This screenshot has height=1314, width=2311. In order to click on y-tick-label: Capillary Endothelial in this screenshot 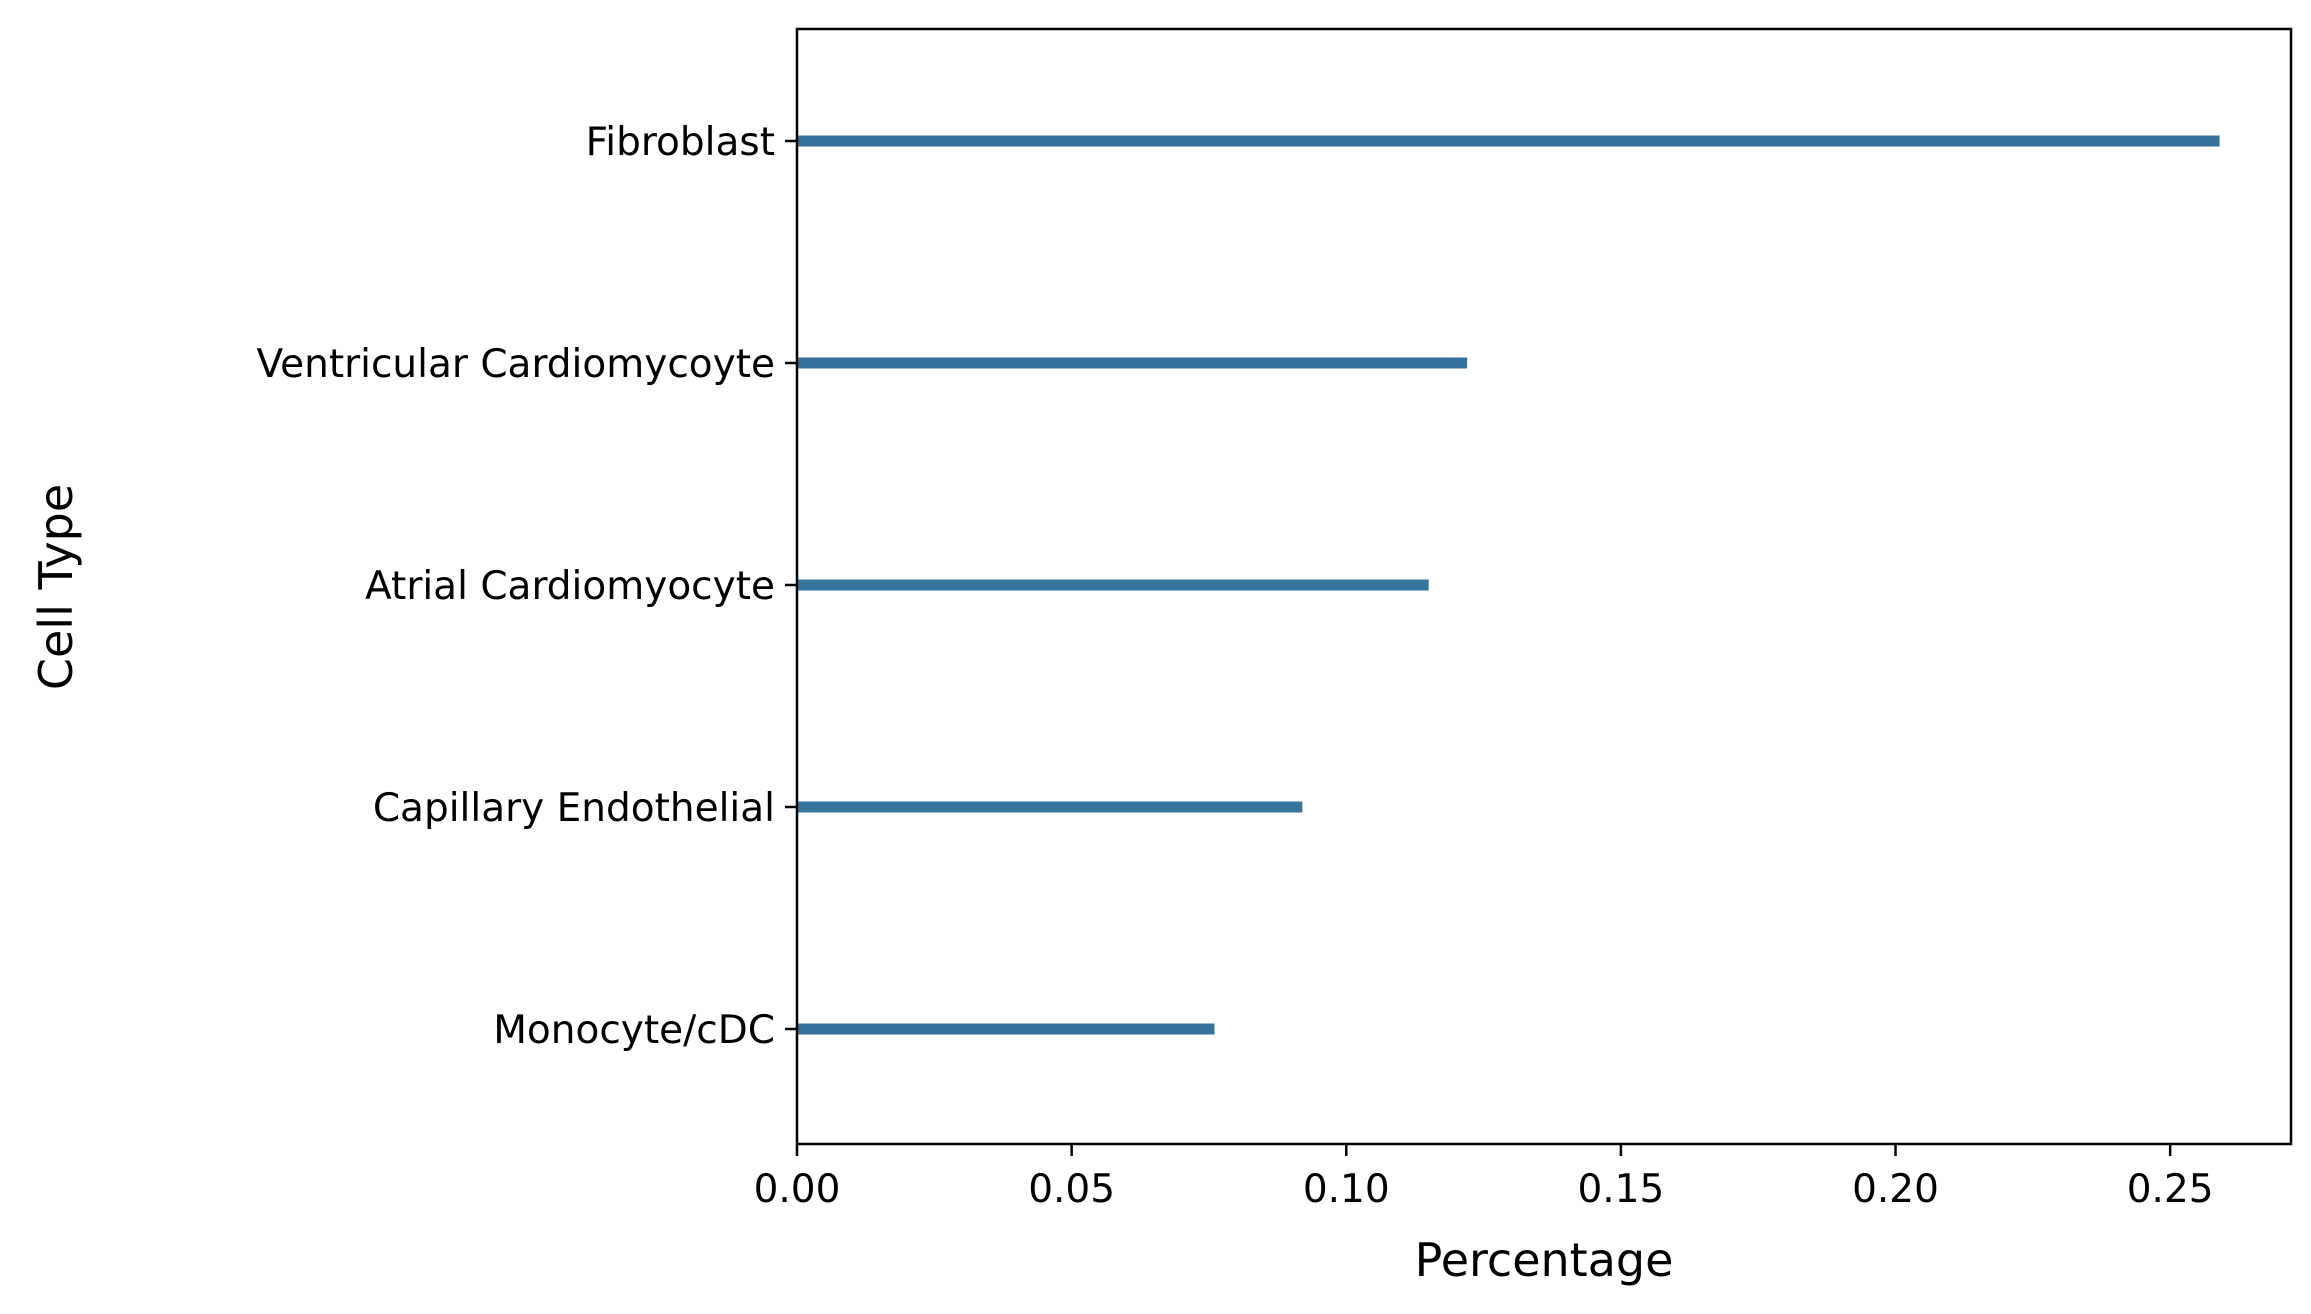, I will do `click(574, 808)`.